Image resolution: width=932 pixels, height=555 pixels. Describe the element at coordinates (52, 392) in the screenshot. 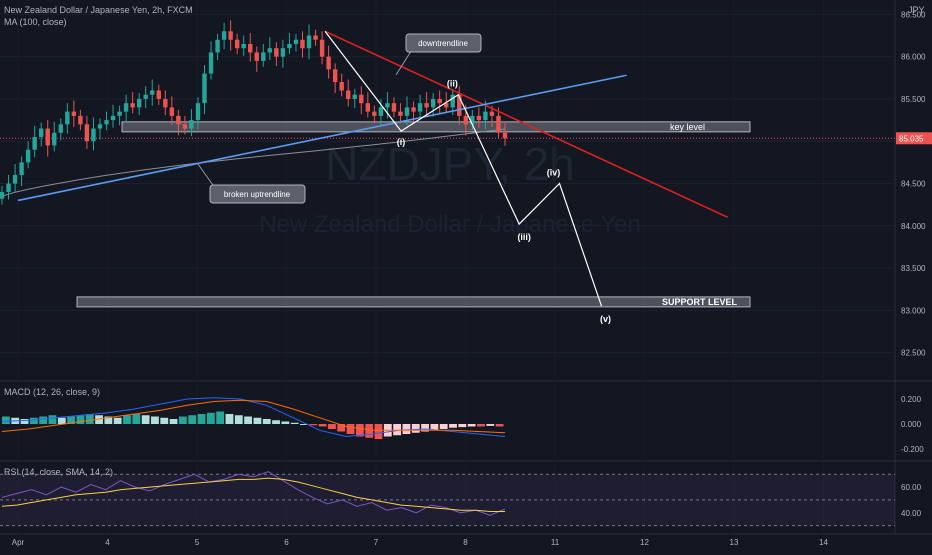

I see `macd-legend: MACD (12, 26, close, 9)` at that location.